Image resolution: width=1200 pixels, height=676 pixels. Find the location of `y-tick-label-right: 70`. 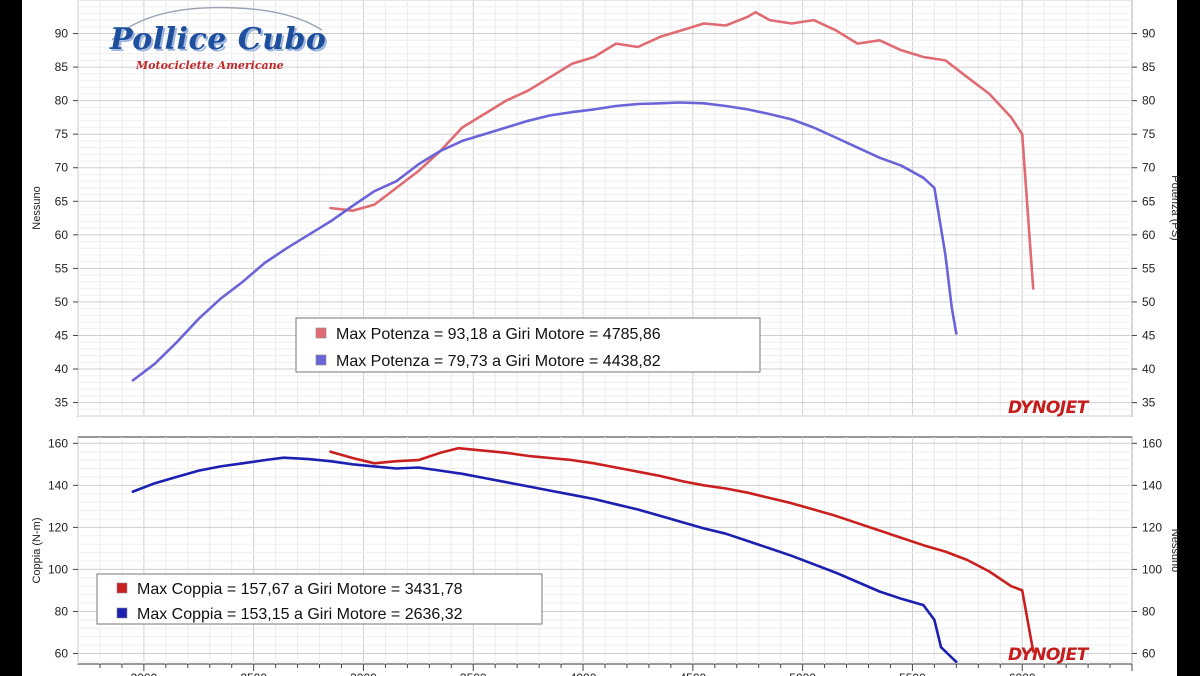

y-tick-label-right: 70 is located at coordinates (1149, 168).